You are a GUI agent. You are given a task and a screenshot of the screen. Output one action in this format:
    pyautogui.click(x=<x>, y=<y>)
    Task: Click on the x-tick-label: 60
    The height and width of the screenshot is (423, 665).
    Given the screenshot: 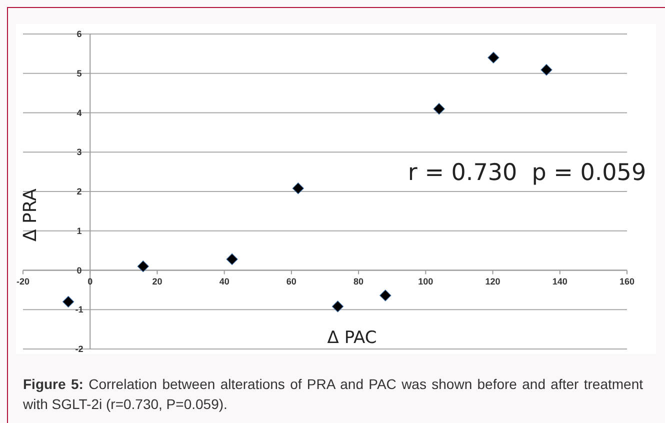 What is the action you would take?
    pyautogui.click(x=291, y=281)
    